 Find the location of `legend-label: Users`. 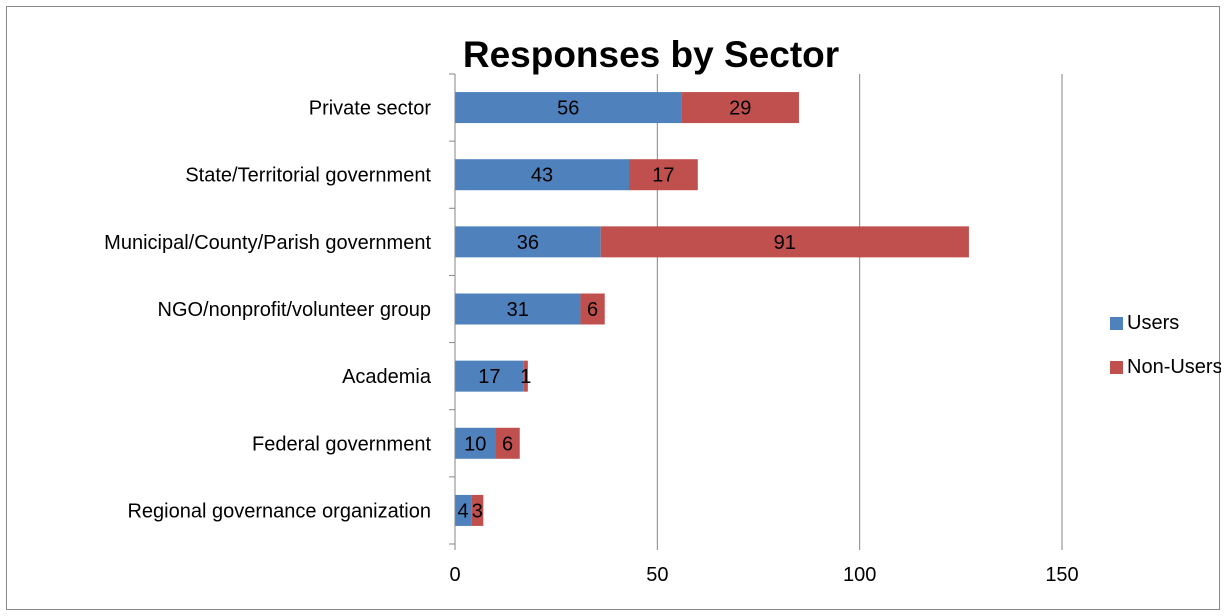

legend-label: Users is located at coordinates (1153, 323).